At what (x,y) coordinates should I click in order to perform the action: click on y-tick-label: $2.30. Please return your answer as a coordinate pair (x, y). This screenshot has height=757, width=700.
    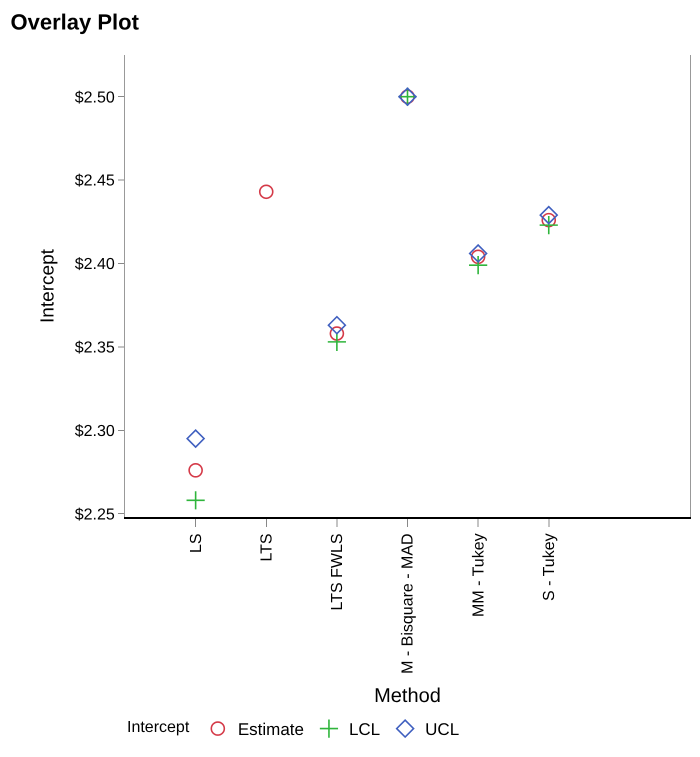
    Looking at the image, I should click on (94, 431).